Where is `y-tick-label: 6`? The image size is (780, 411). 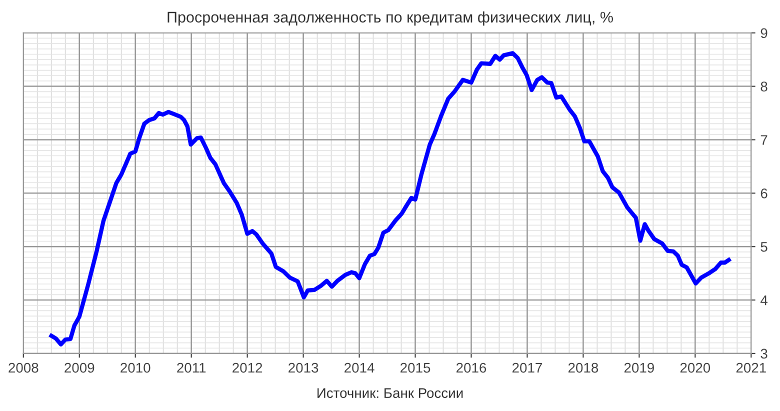
y-tick-label: 6 is located at coordinates (764, 193).